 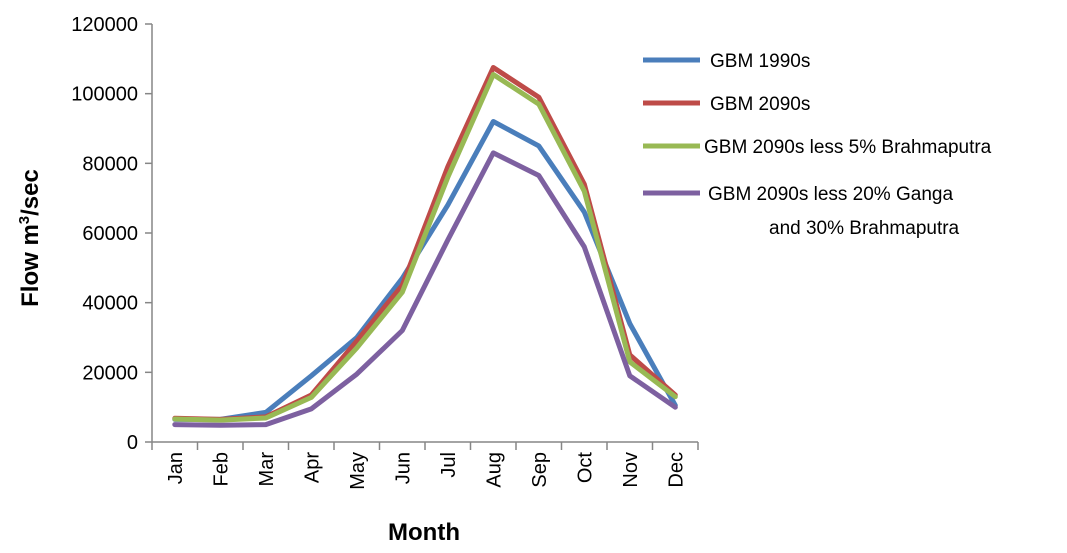 I want to click on y-axis-title: Flow m3/sec, so click(x=30, y=238).